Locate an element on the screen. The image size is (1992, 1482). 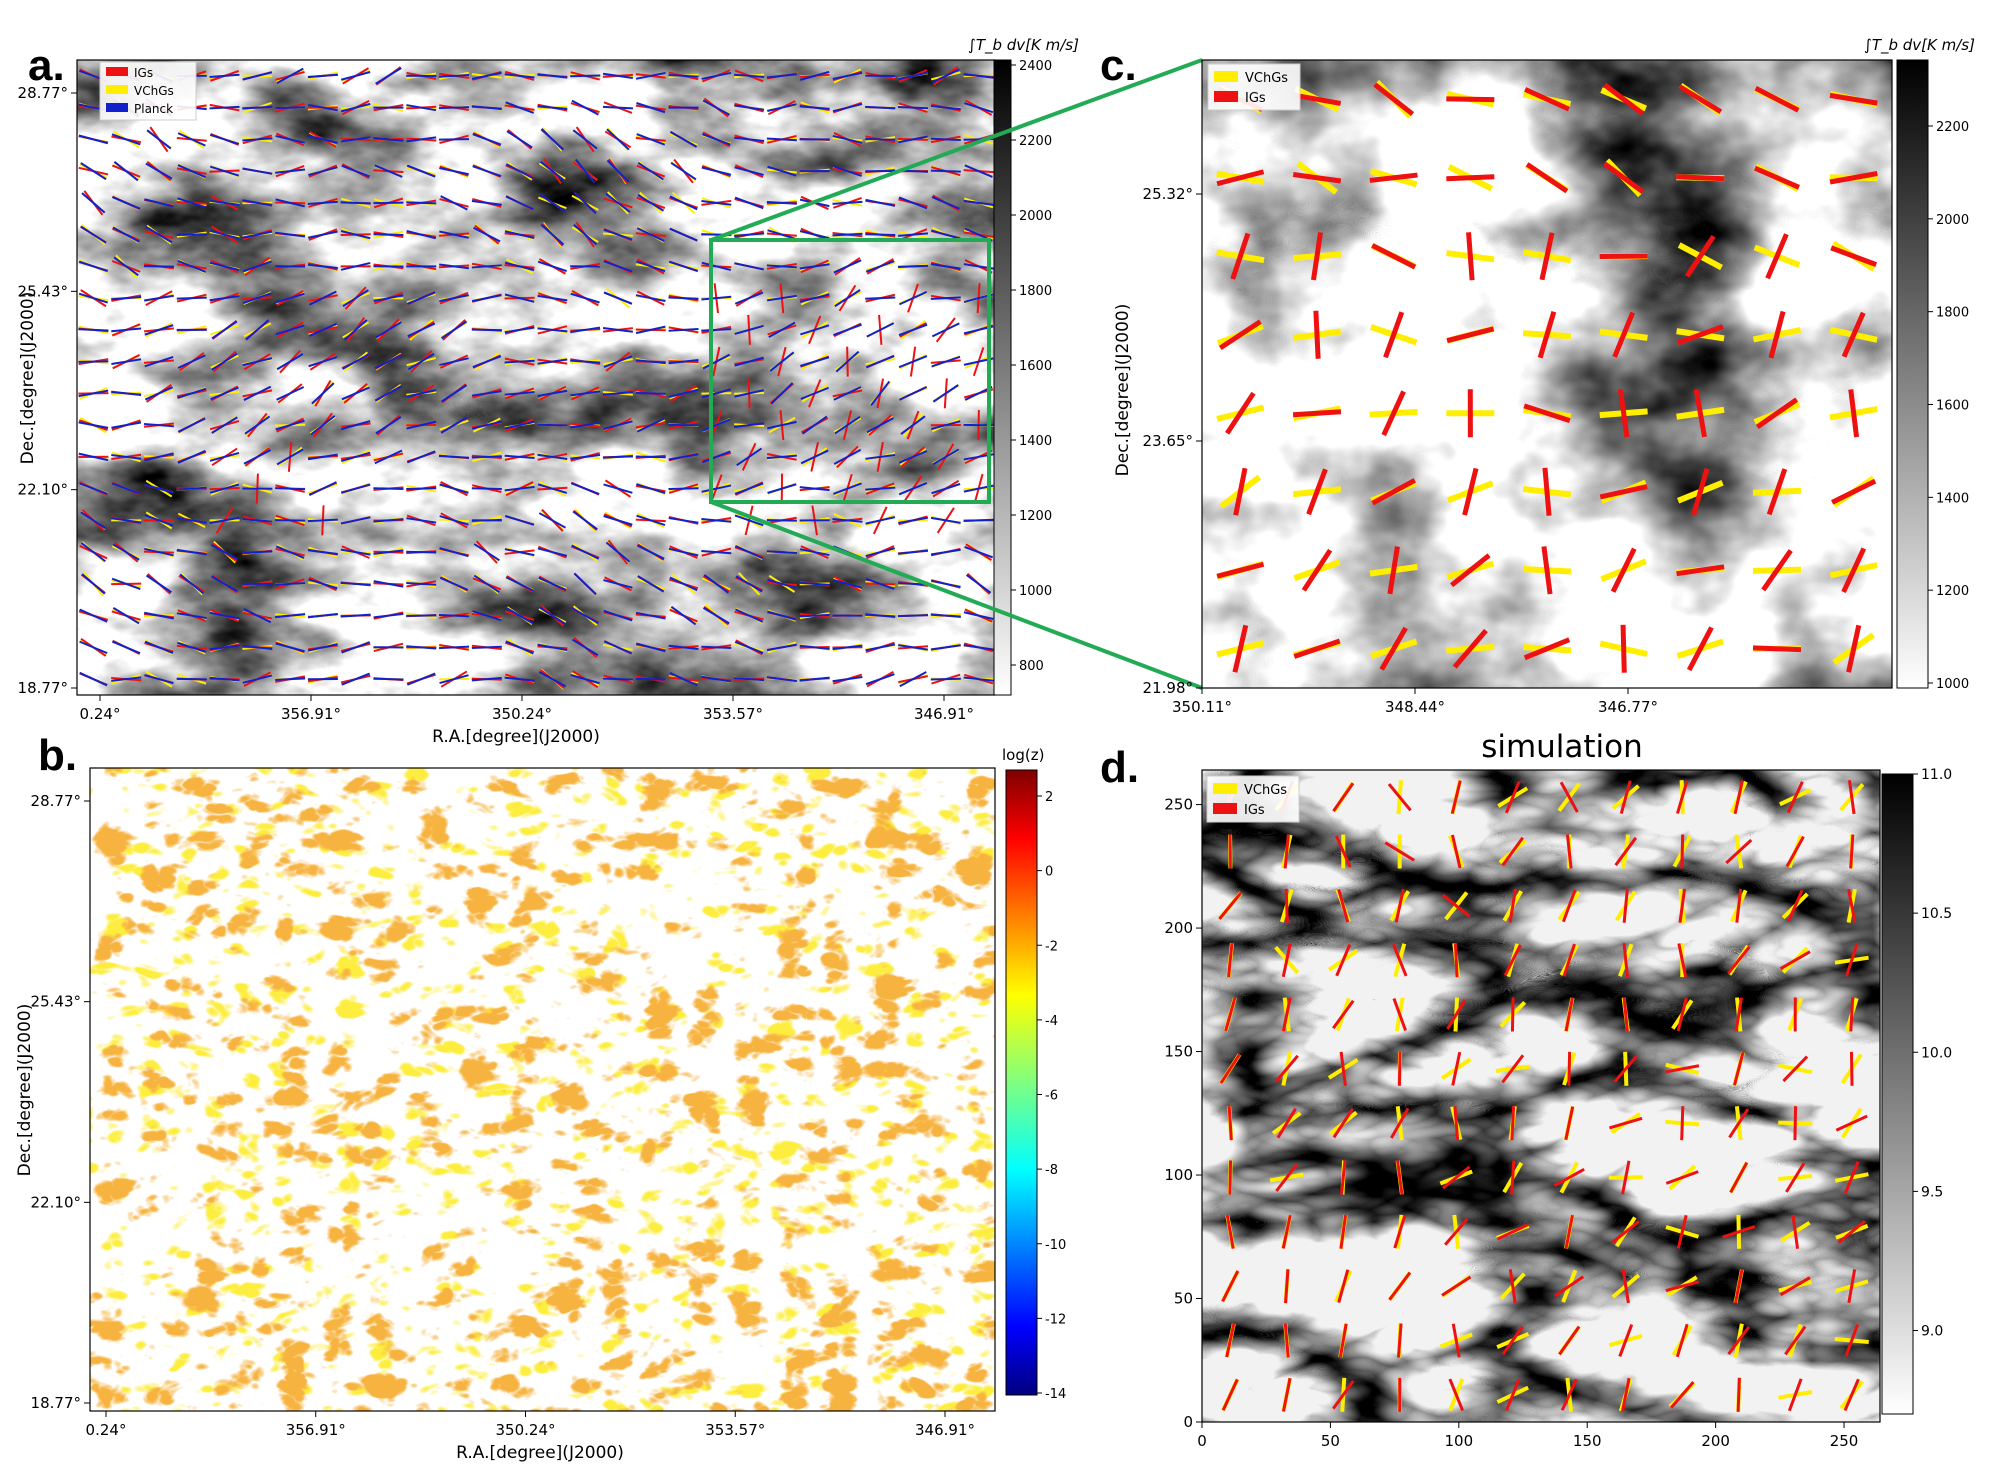
panel-b-colorbar-ticks: 20-2-4-6-8-10-12-14 is located at coordinates (1051, 1096).